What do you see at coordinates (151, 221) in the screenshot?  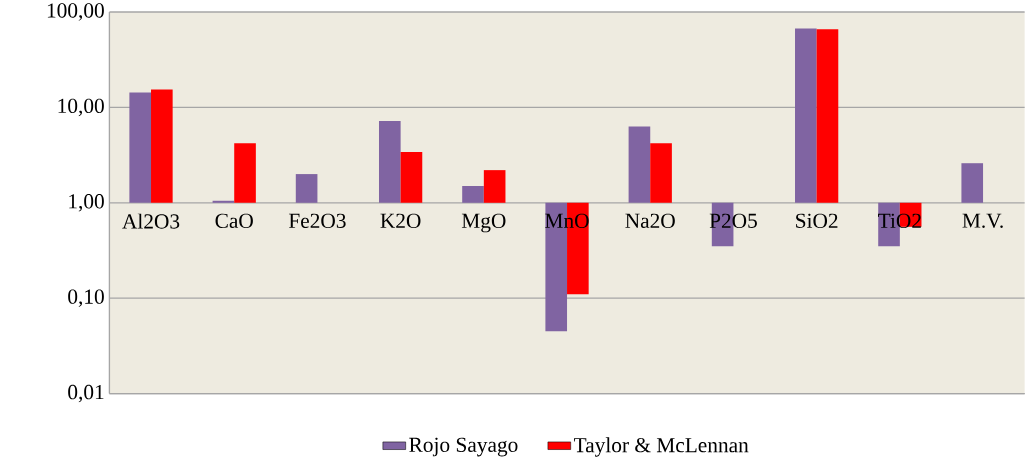 I see `x-tick-label: Al2O3` at bounding box center [151, 221].